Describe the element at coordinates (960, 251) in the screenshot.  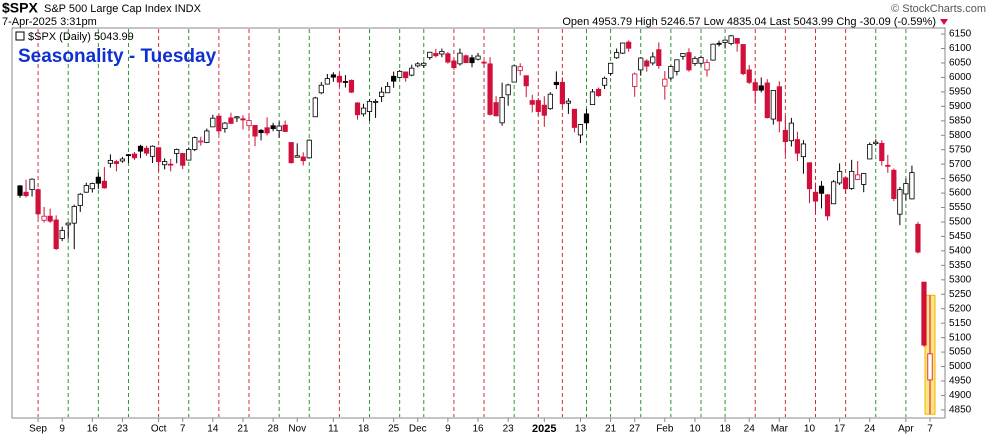
I see `y-tick-label: 5400` at that location.